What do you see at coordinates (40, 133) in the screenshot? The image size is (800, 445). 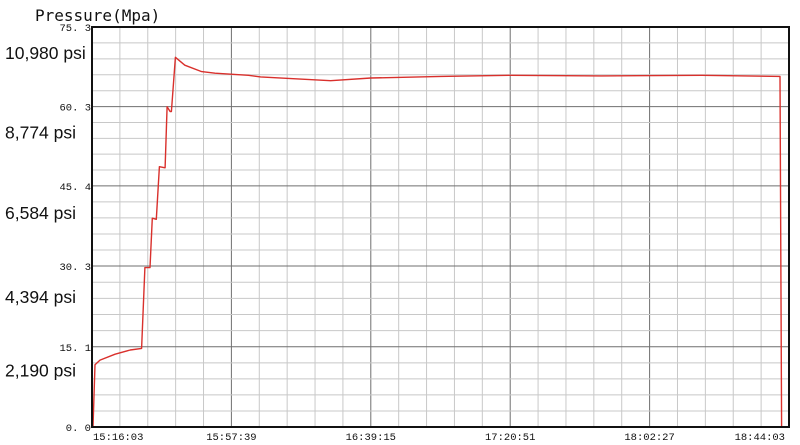 I see `psi-annotation: 8,774 psi` at bounding box center [40, 133].